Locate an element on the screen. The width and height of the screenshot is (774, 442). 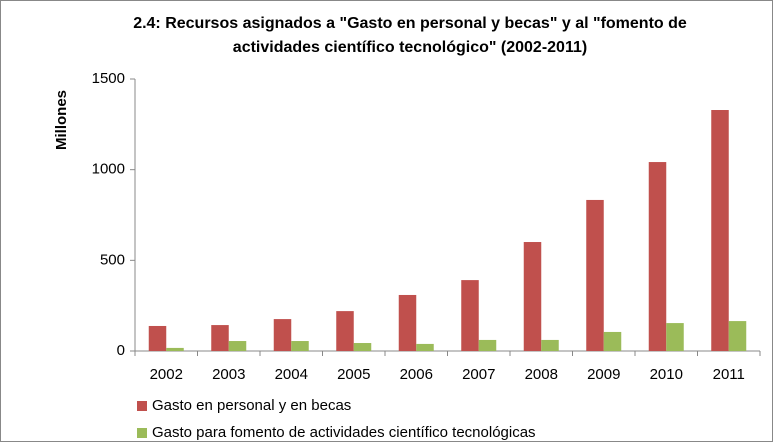
x-tick-label: 2009 is located at coordinates (603, 374).